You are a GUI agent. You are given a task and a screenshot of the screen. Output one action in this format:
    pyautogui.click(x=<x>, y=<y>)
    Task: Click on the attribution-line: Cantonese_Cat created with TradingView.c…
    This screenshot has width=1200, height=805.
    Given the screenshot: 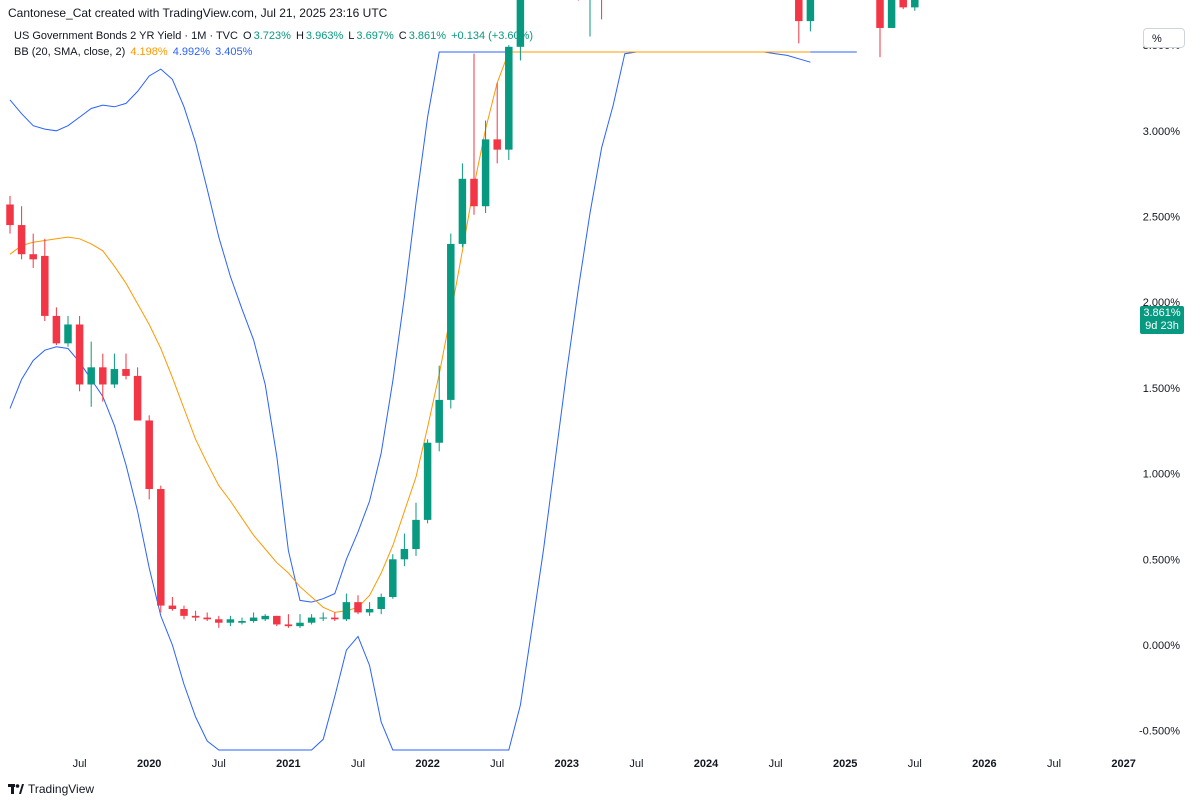 What is the action you would take?
    pyautogui.click(x=198, y=13)
    